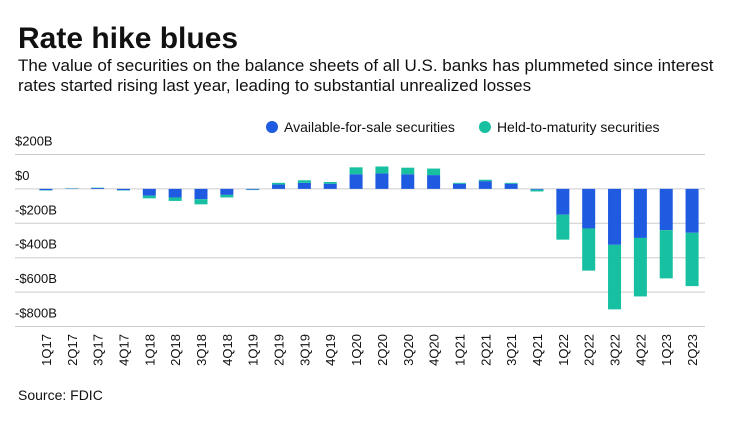 The width and height of the screenshot is (740, 421). I want to click on x-tick-label: 1Q19, so click(253, 350).